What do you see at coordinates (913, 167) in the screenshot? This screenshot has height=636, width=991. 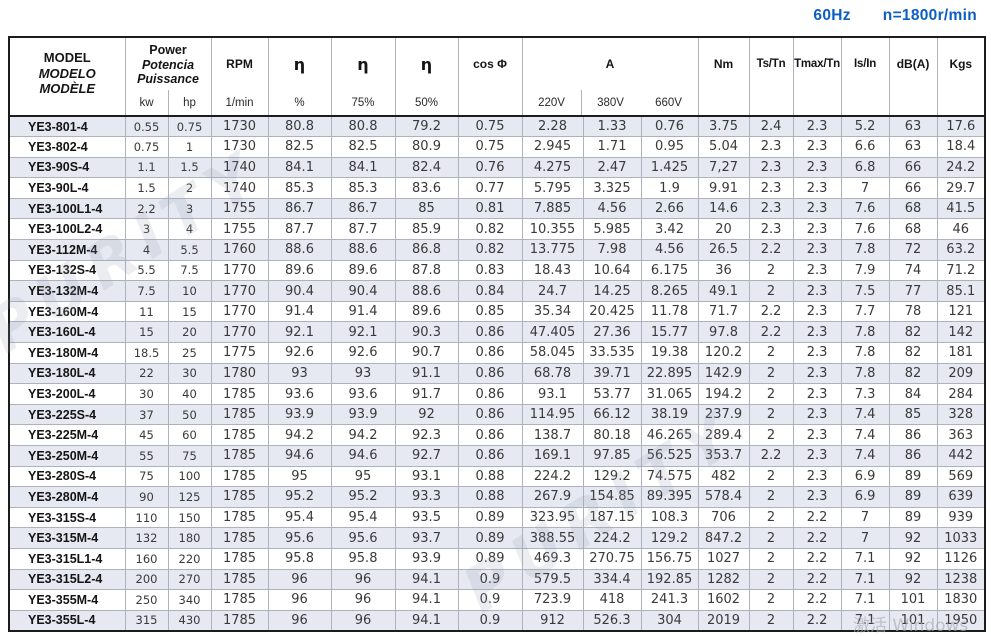 I see `cell-dba: 66` at bounding box center [913, 167].